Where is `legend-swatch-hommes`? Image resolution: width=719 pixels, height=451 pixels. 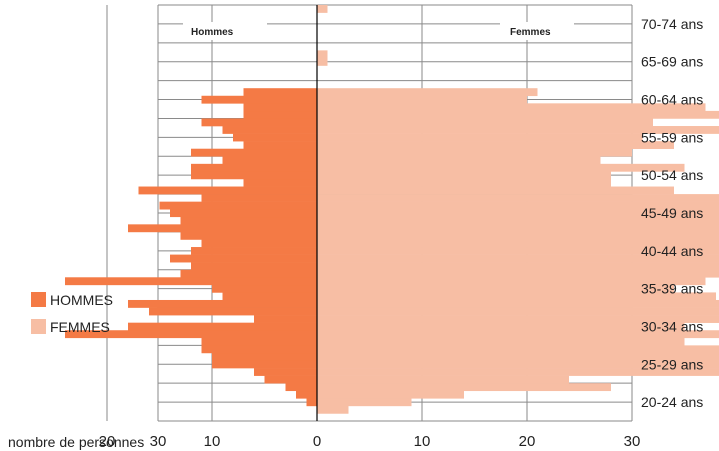 legend-swatch-hommes is located at coordinates (38, 299).